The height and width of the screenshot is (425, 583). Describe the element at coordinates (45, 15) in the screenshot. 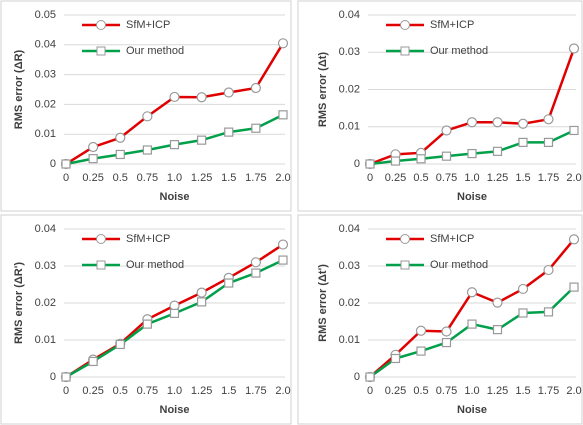

I see `y-tick-label: 0.05` at that location.